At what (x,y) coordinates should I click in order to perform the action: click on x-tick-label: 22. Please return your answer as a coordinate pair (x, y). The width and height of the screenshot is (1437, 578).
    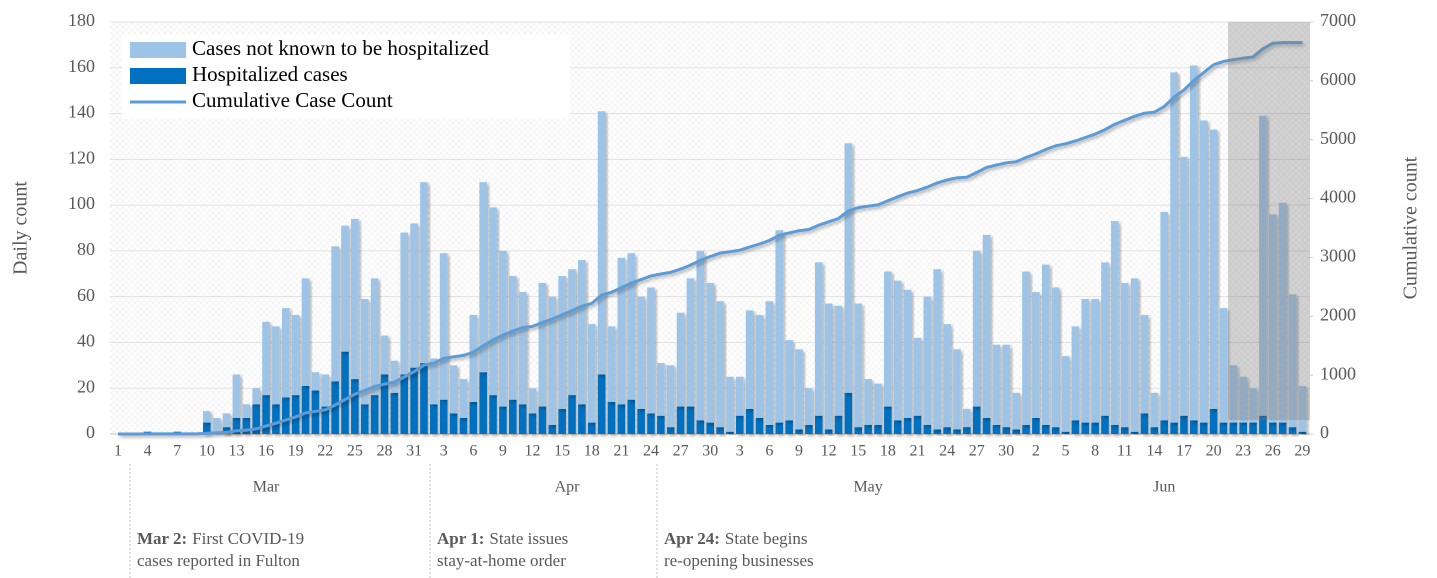
    Looking at the image, I should click on (325, 451).